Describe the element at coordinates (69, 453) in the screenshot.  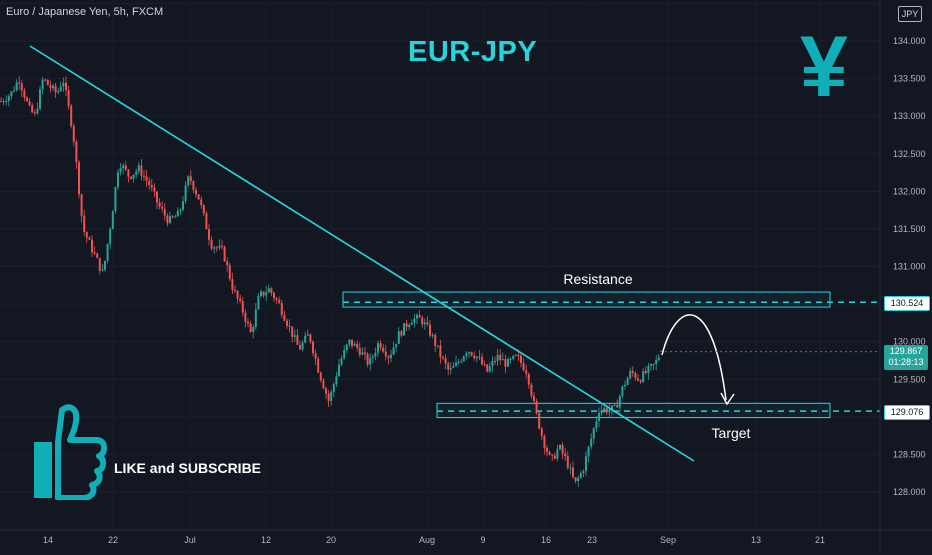
I see `thumbs-up-icon` at that location.